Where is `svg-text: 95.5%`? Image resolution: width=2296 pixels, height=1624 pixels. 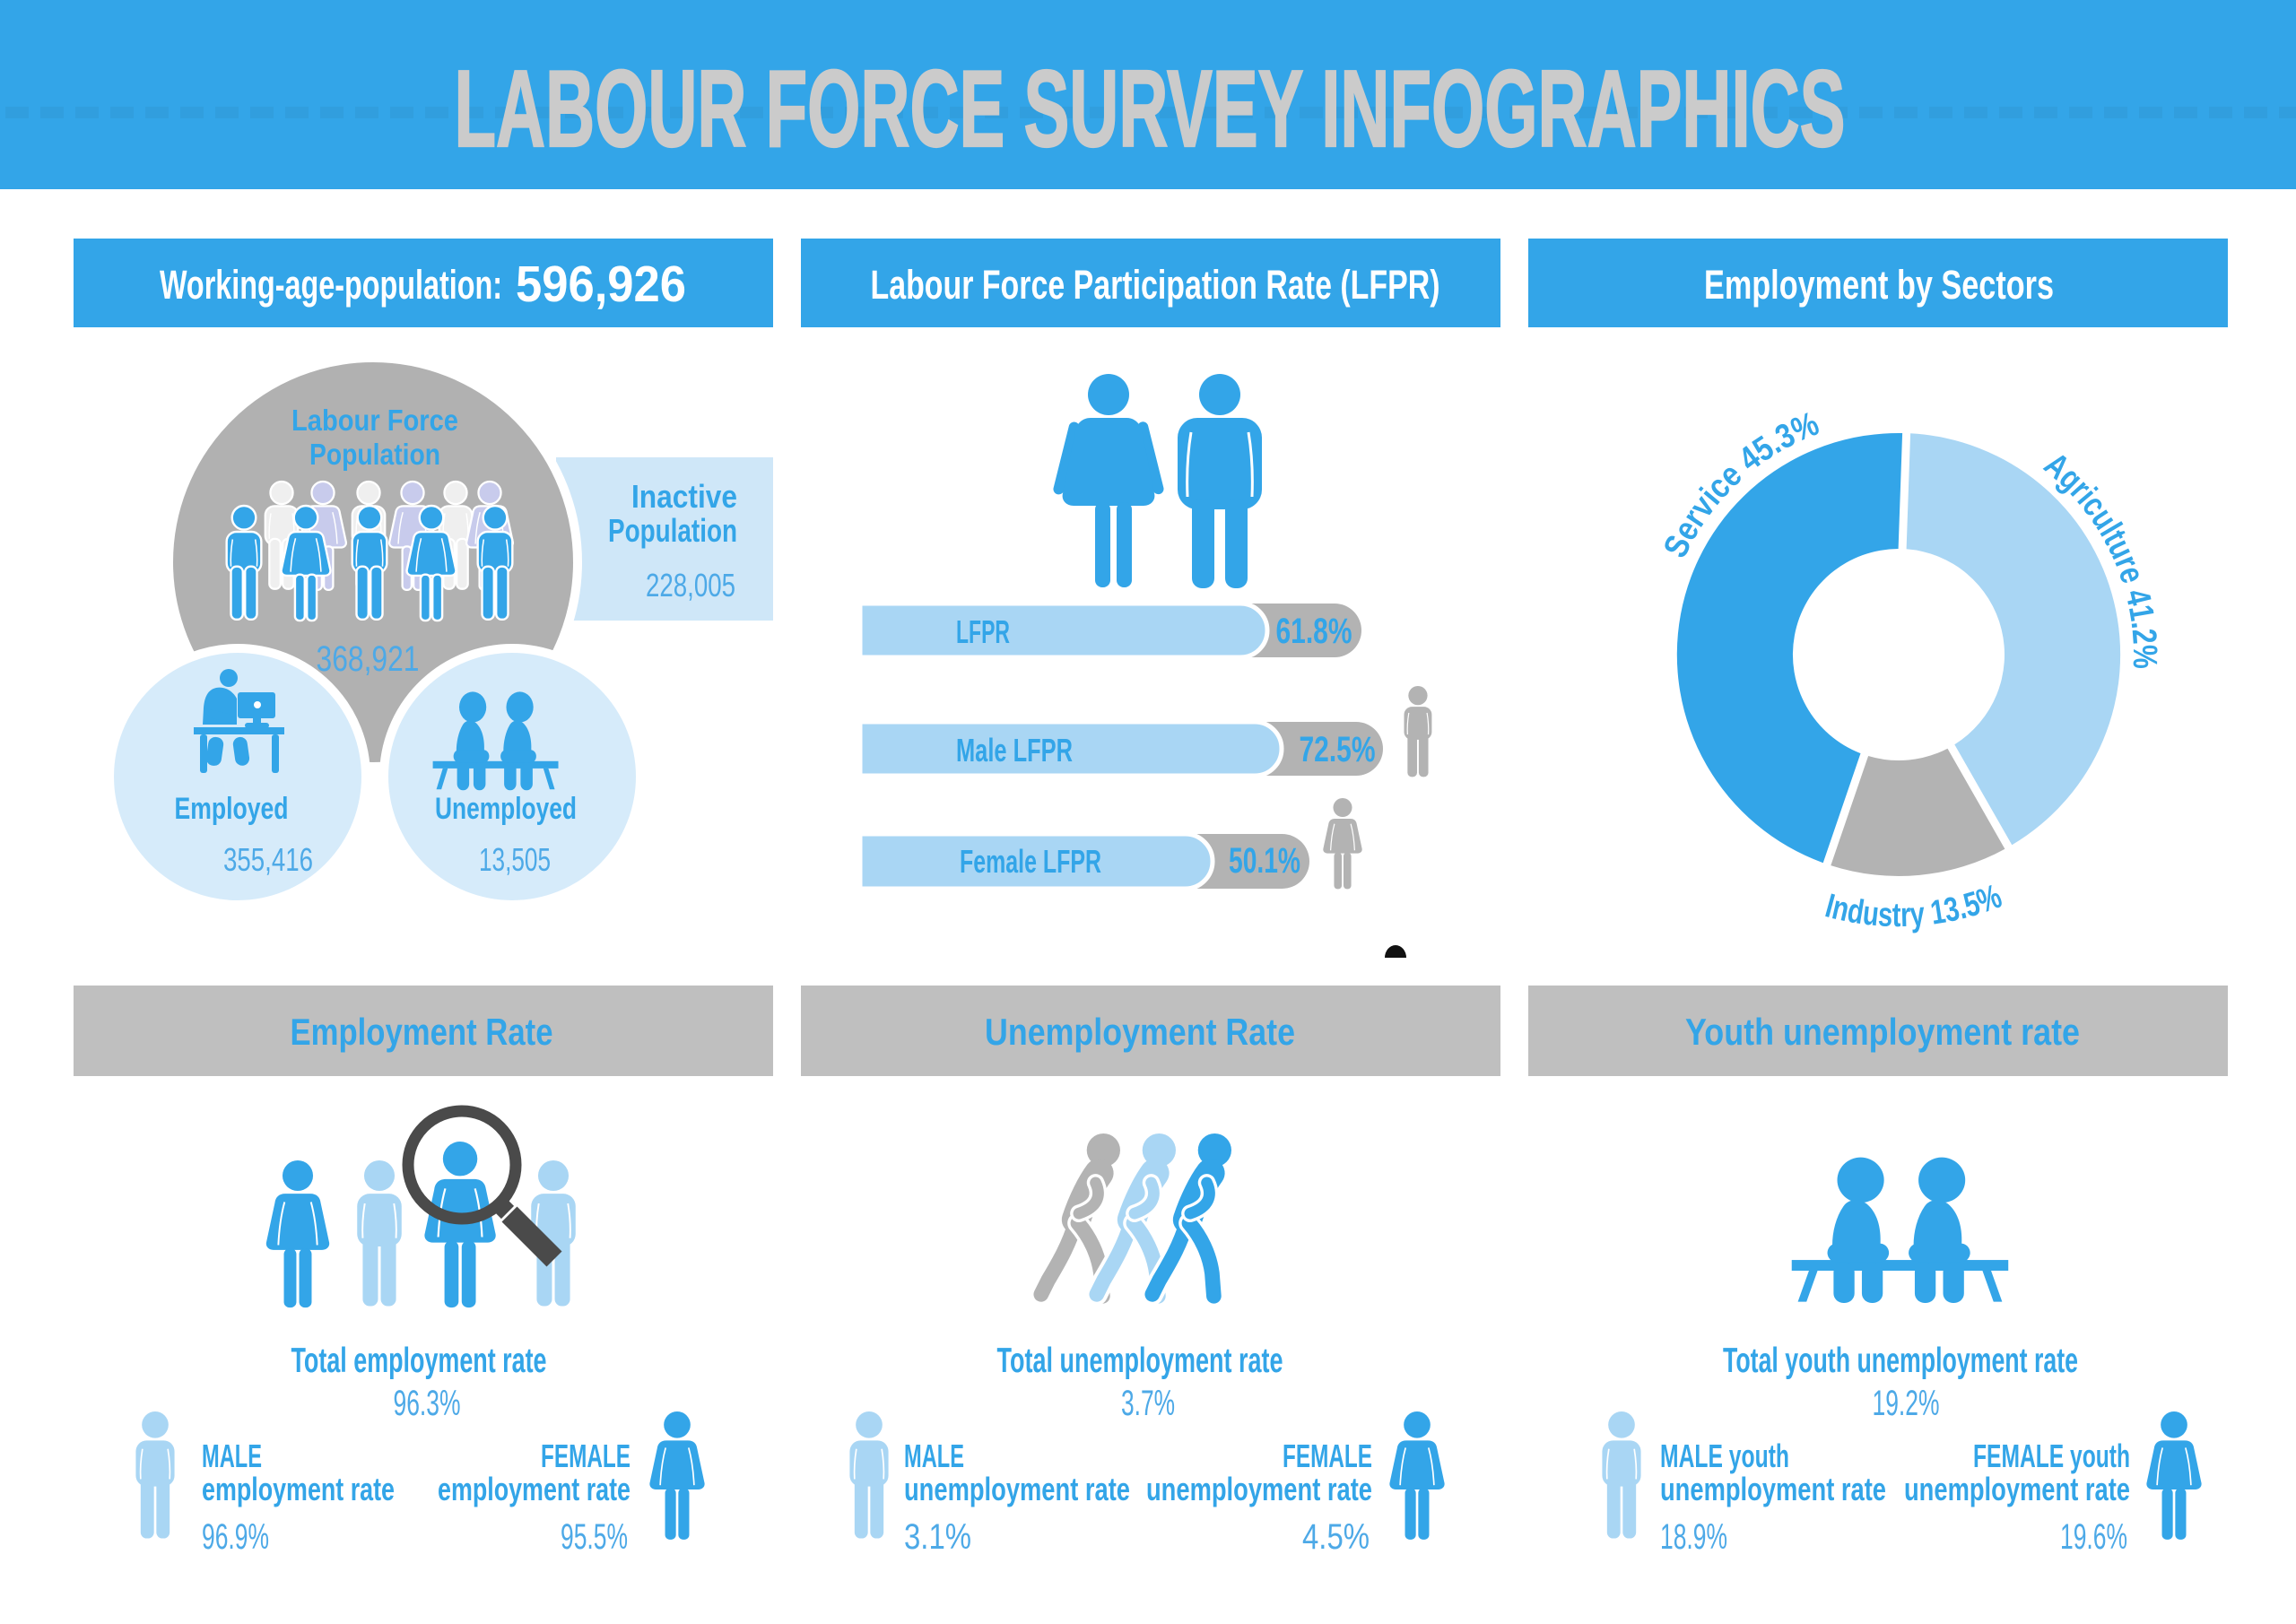 svg-text: 95.5% is located at coordinates (594, 1537).